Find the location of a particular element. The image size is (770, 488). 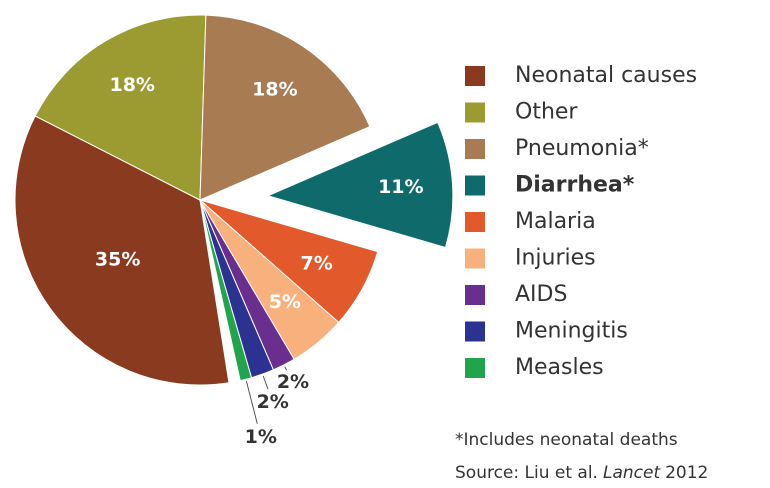

legend-label: AIDS is located at coordinates (541, 294).